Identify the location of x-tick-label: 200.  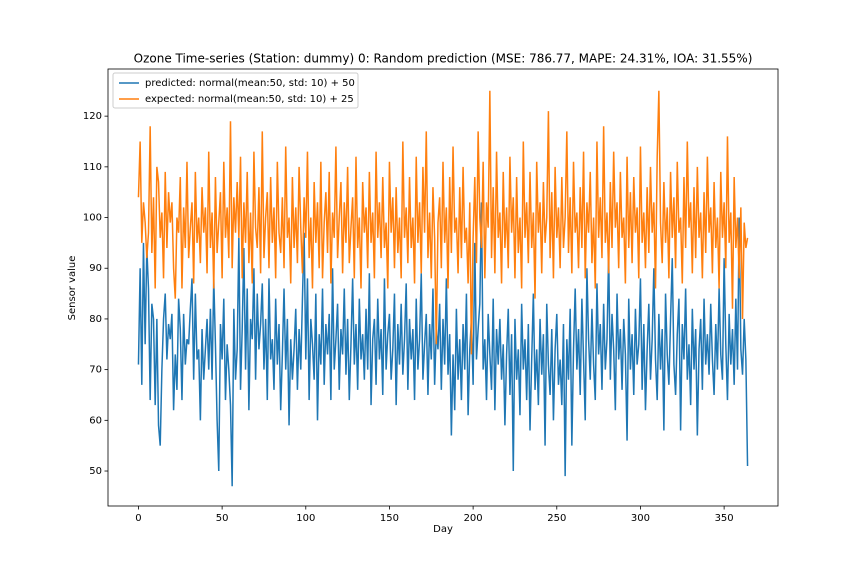
(473, 518).